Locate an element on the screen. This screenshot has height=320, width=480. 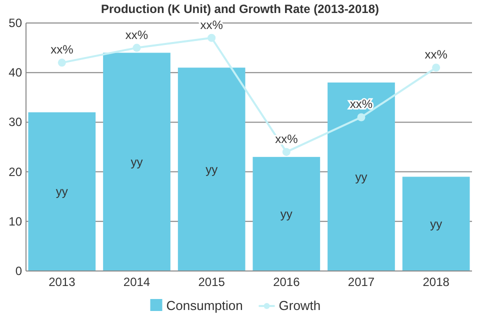
x-tick-label: 2014 is located at coordinates (136, 282).